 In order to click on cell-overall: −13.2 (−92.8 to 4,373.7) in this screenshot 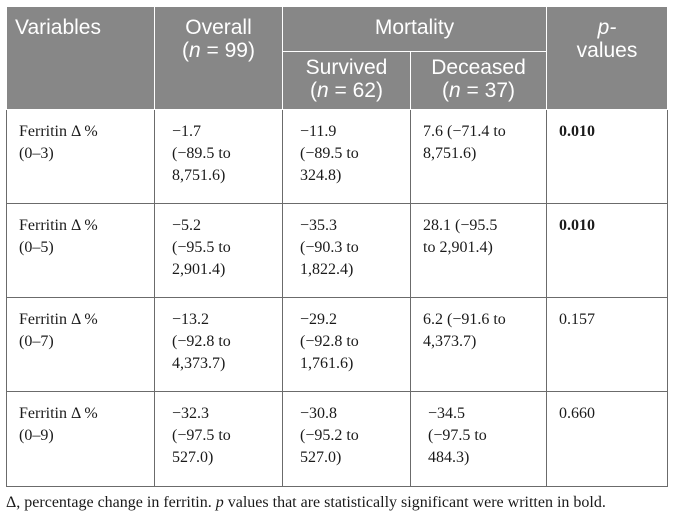, I will do `click(218, 344)`.